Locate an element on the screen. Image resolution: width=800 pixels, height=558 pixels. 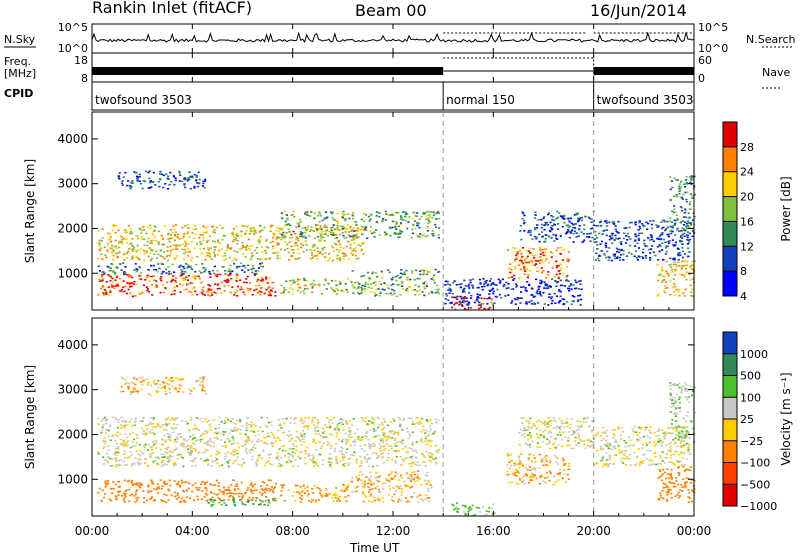
echo-region is located at coordinates (473, 509).